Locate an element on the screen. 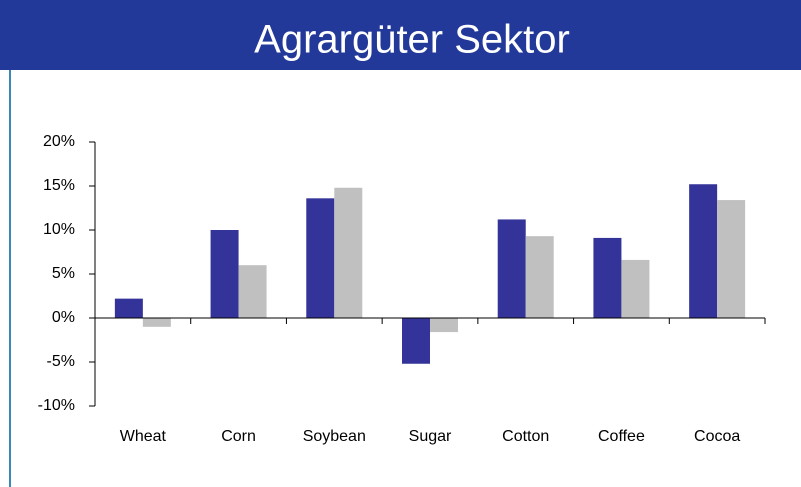 The width and height of the screenshot is (801, 487). y-tick-label: -5% is located at coordinates (61, 361).